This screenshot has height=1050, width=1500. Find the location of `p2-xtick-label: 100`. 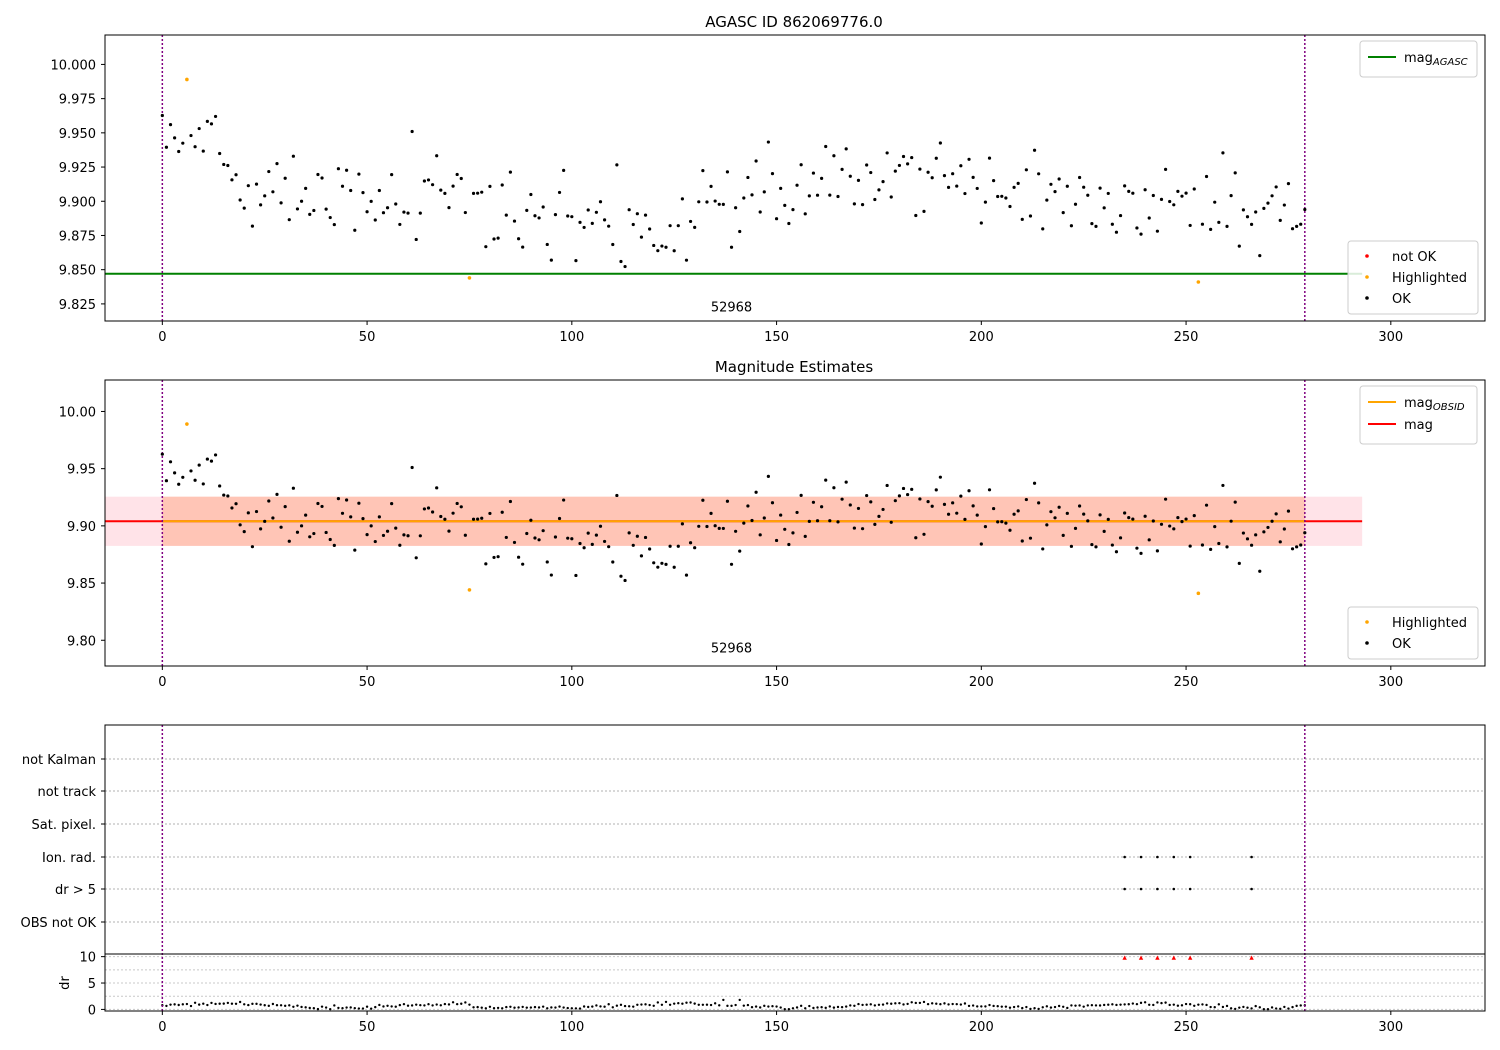

p2-xtick-label: 100 is located at coordinates (571, 682).